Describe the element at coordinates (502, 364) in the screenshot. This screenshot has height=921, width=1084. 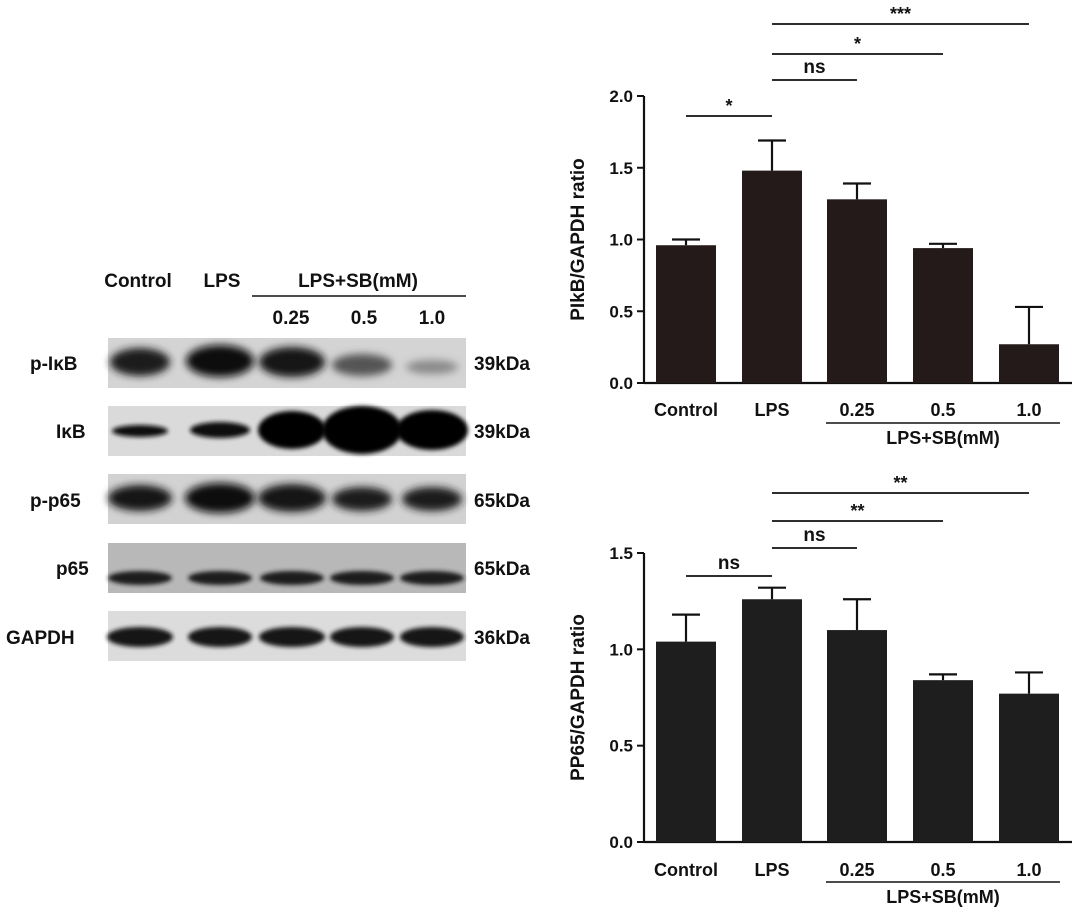
I see `blot-size-p-ikb: 39kDa` at that location.